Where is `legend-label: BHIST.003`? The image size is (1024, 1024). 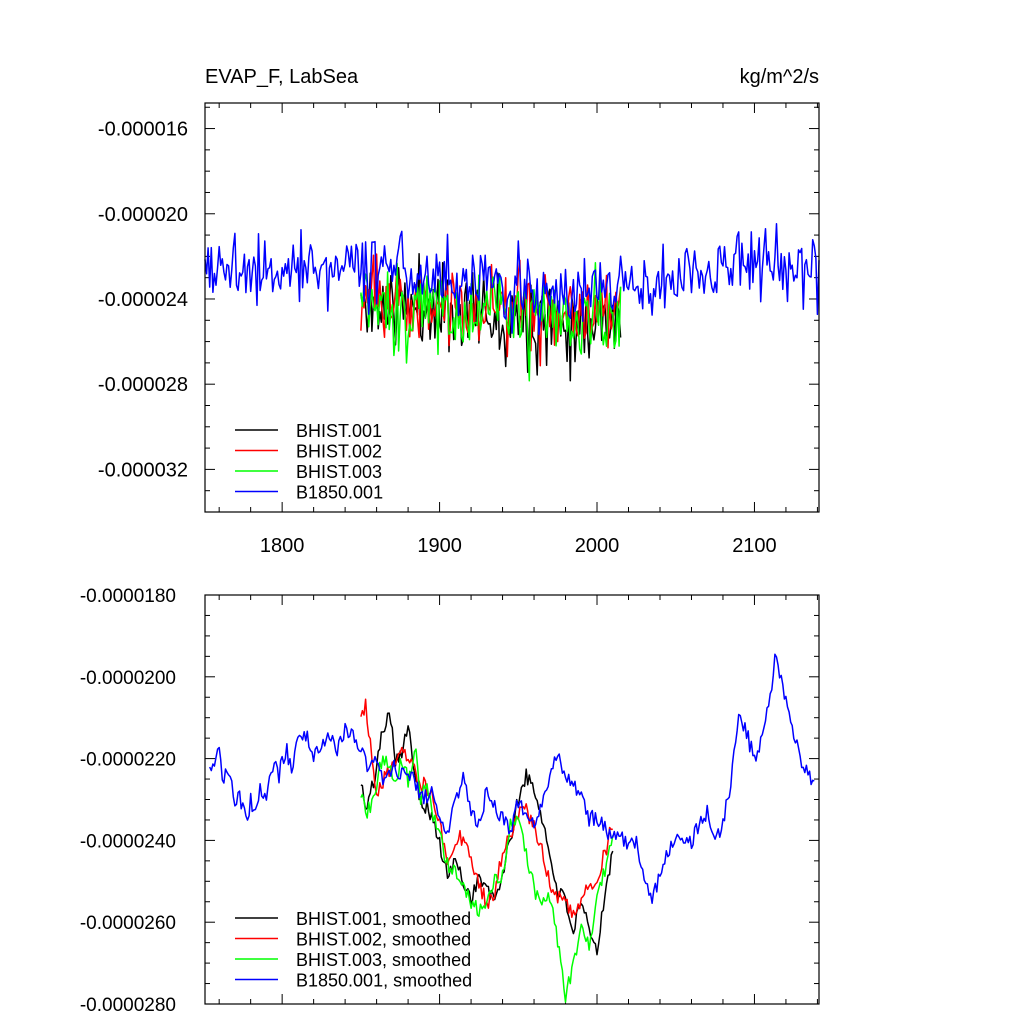
legend-label: BHIST.003 is located at coordinates (339, 472).